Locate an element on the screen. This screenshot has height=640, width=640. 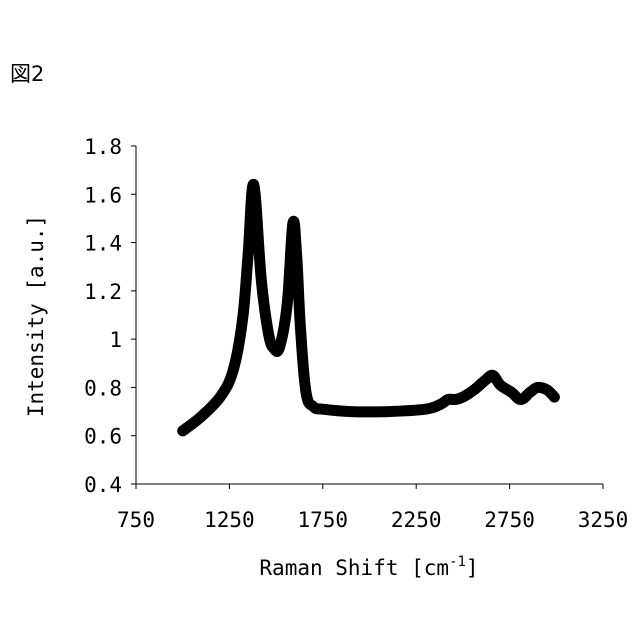
y-tick-label: 1.2 is located at coordinates (103, 292).